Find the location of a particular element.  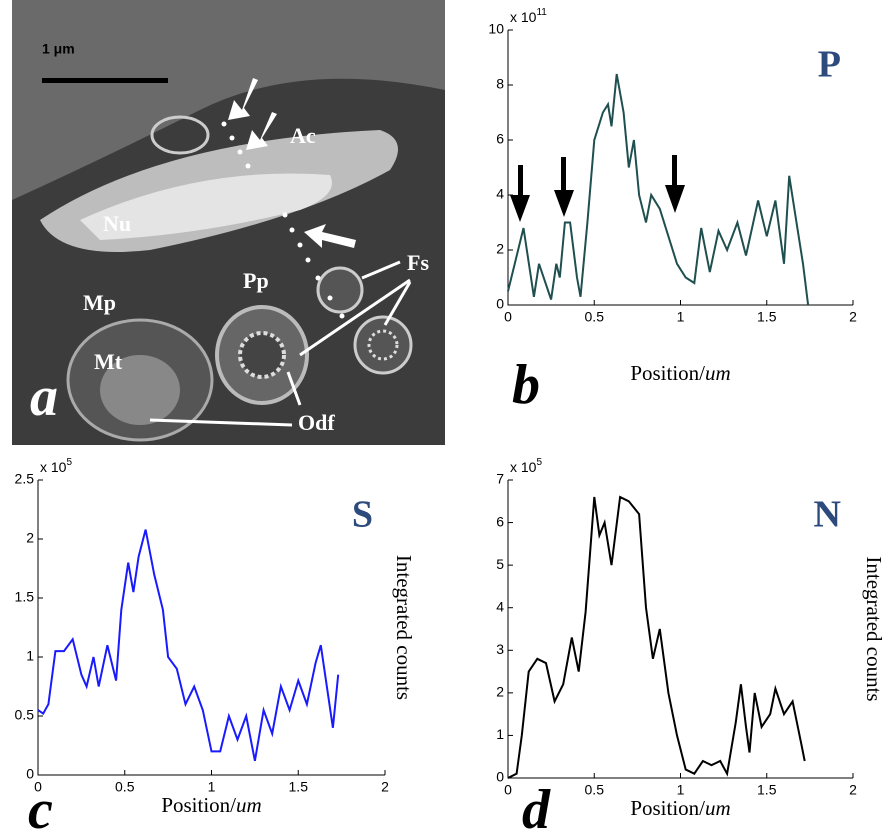

y-multiplier-exp: 11 is located at coordinates (541, 12).